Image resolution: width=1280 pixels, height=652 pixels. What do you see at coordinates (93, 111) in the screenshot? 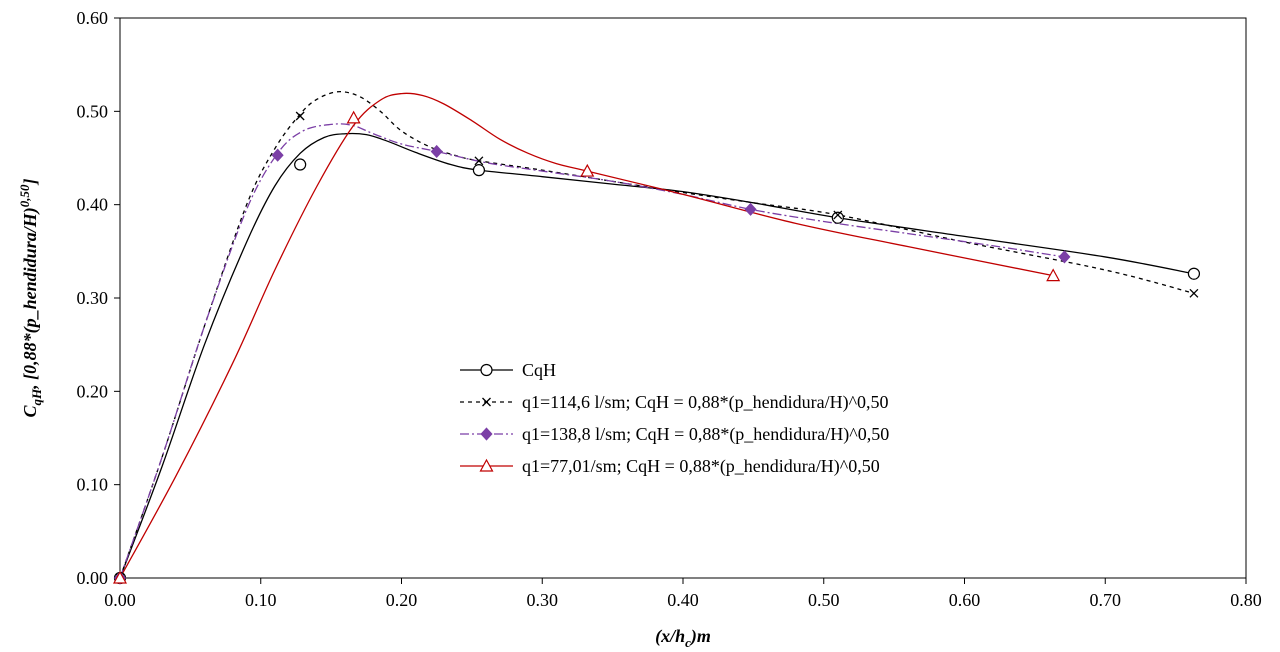
I see `y-tick-label: 0.50` at bounding box center [93, 111].